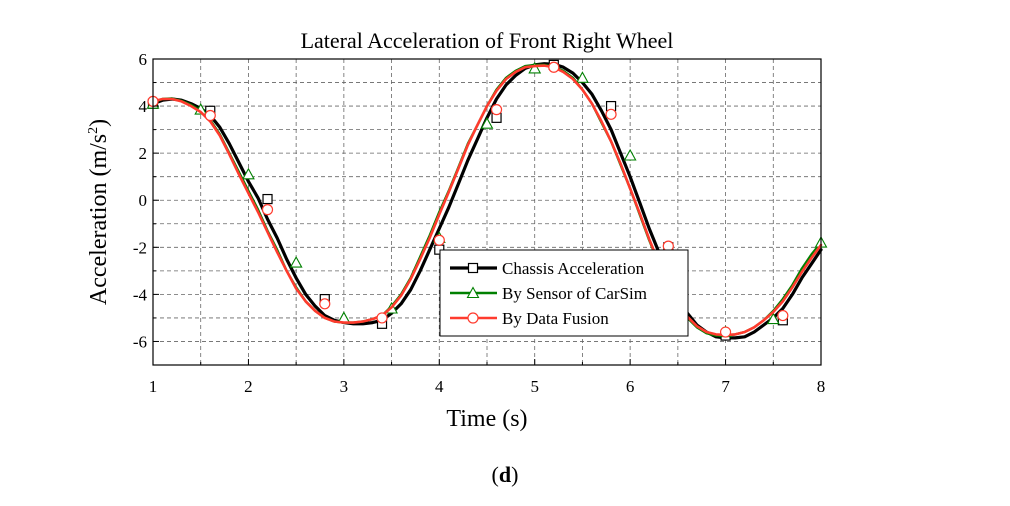 The width and height of the screenshot is (1010, 506). What do you see at coordinates (439, 386) in the screenshot?
I see `x-tick-label: 4` at bounding box center [439, 386].